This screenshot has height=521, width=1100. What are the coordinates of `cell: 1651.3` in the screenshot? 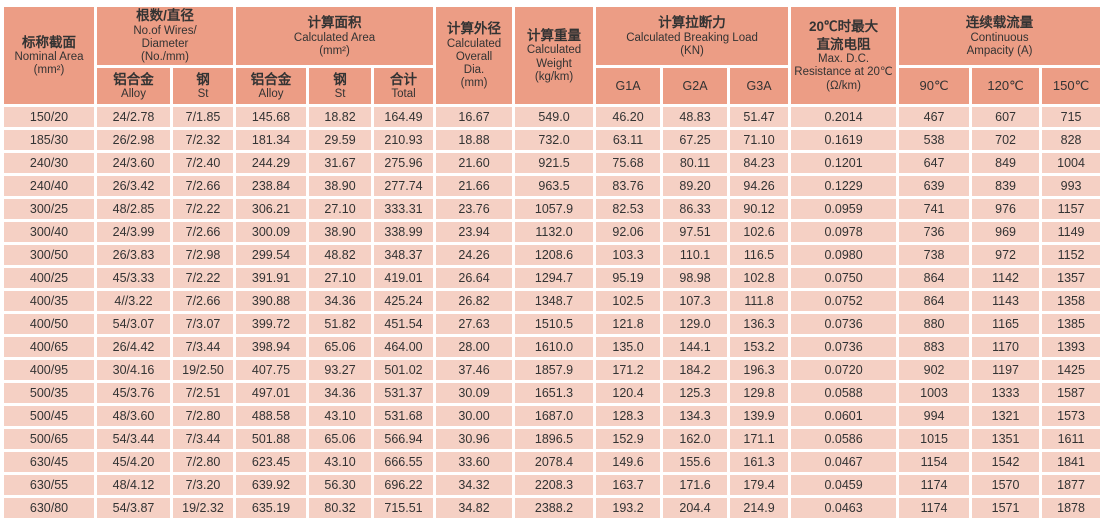 It's located at (554, 393).